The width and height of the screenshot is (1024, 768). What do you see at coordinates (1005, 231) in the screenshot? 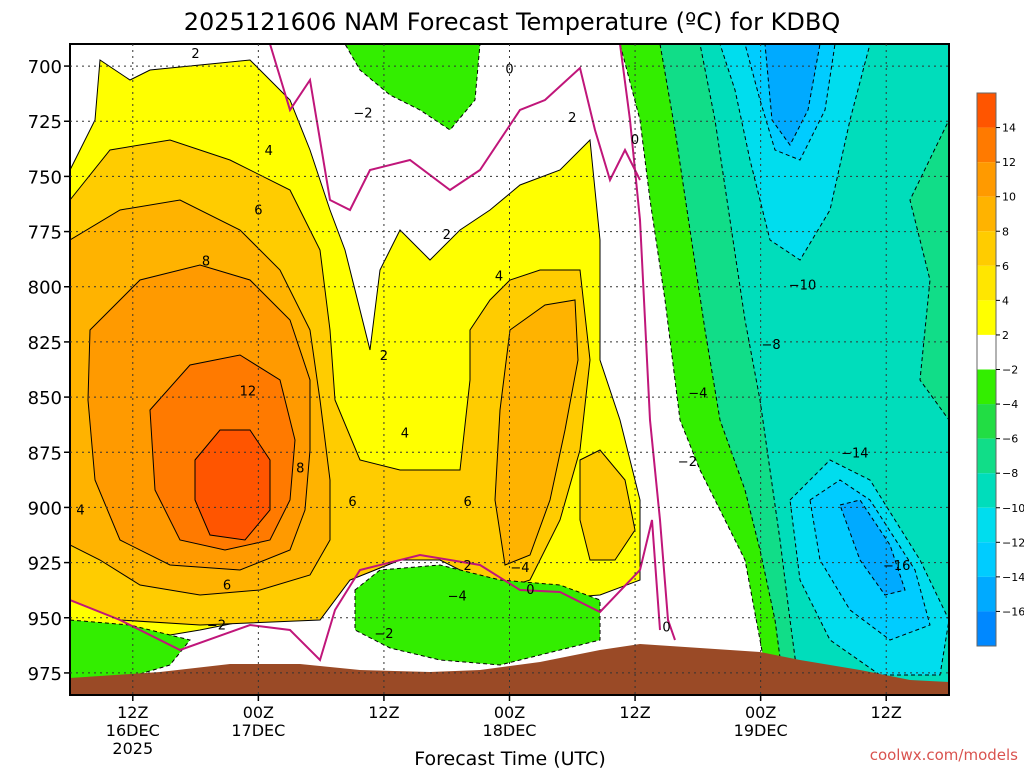
I see `colorbar-label: 8` at bounding box center [1005, 231].